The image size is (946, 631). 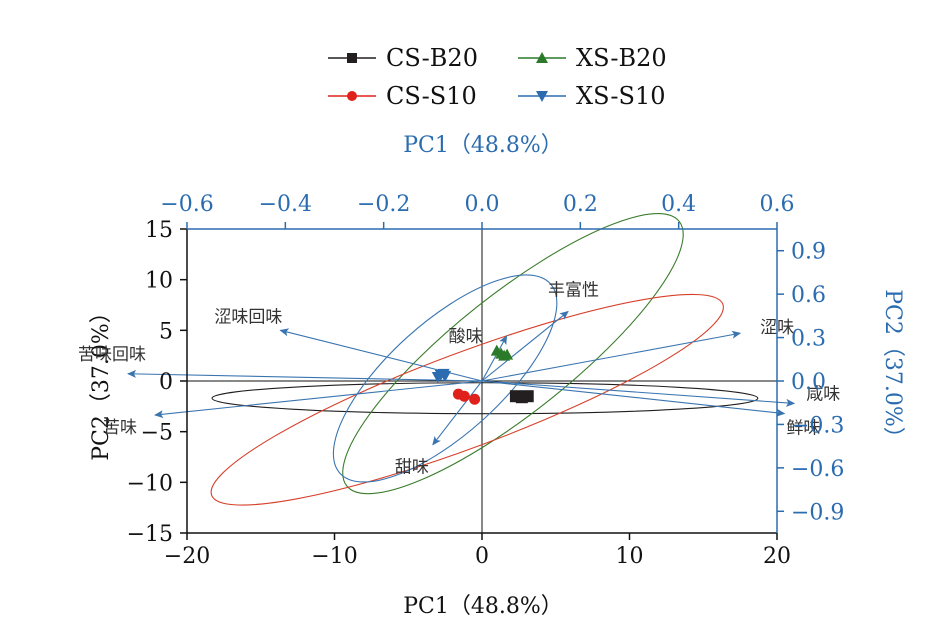 I want to click on right-tick-label-5: −0.6, so click(x=817, y=469).